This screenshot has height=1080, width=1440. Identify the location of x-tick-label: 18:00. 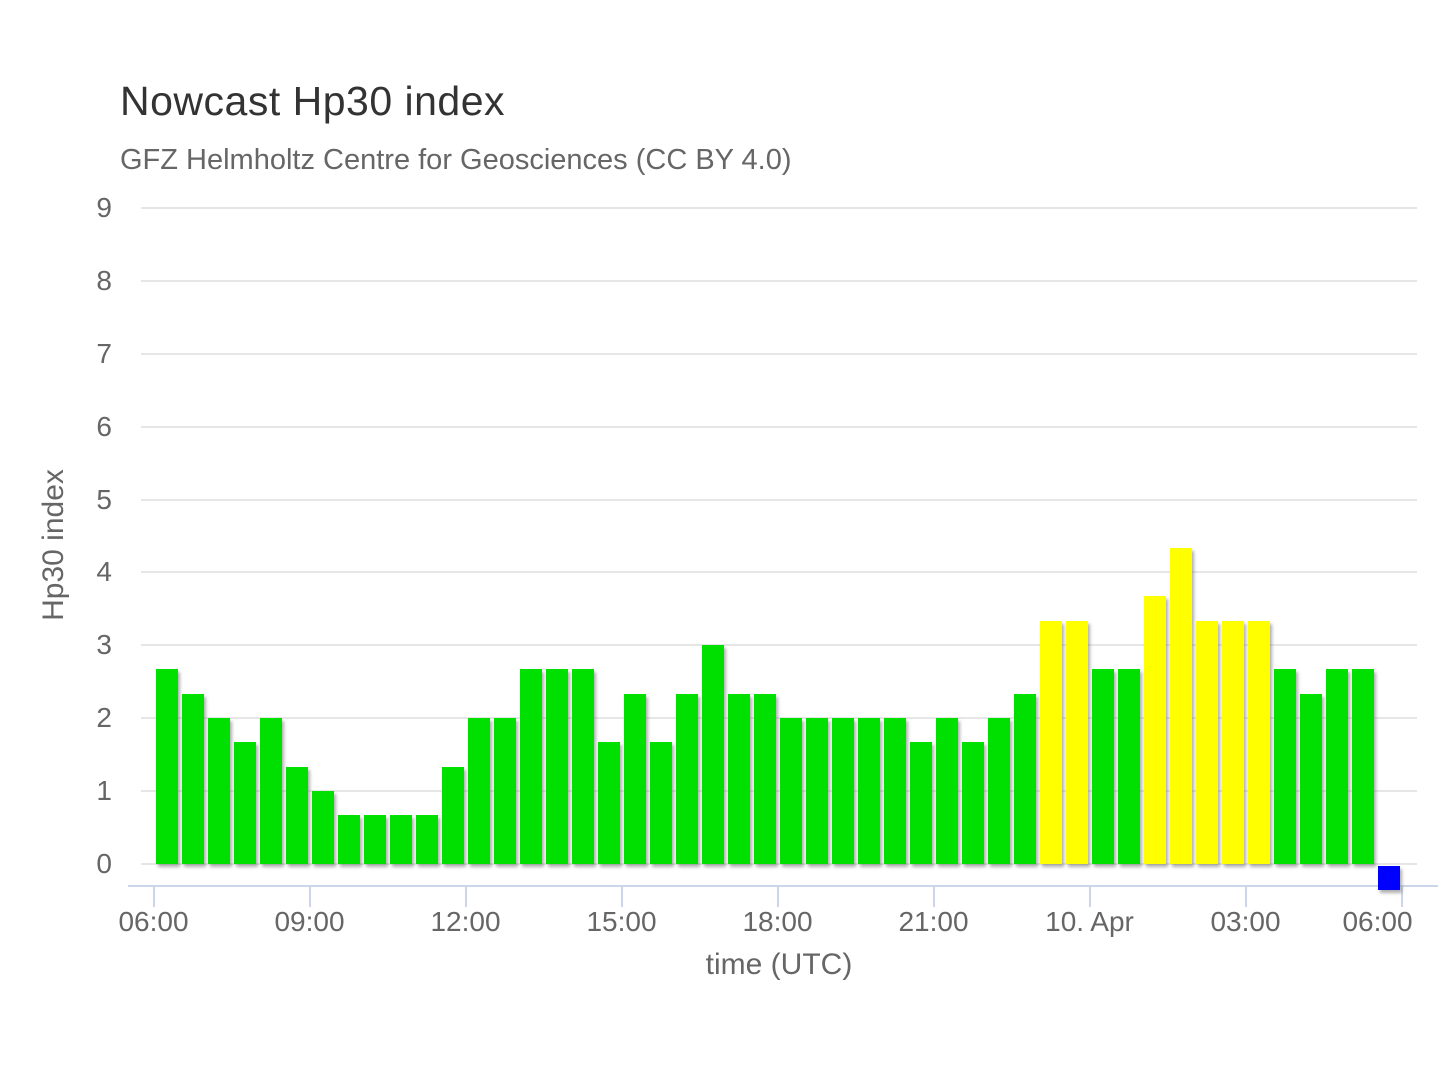
(777, 921).